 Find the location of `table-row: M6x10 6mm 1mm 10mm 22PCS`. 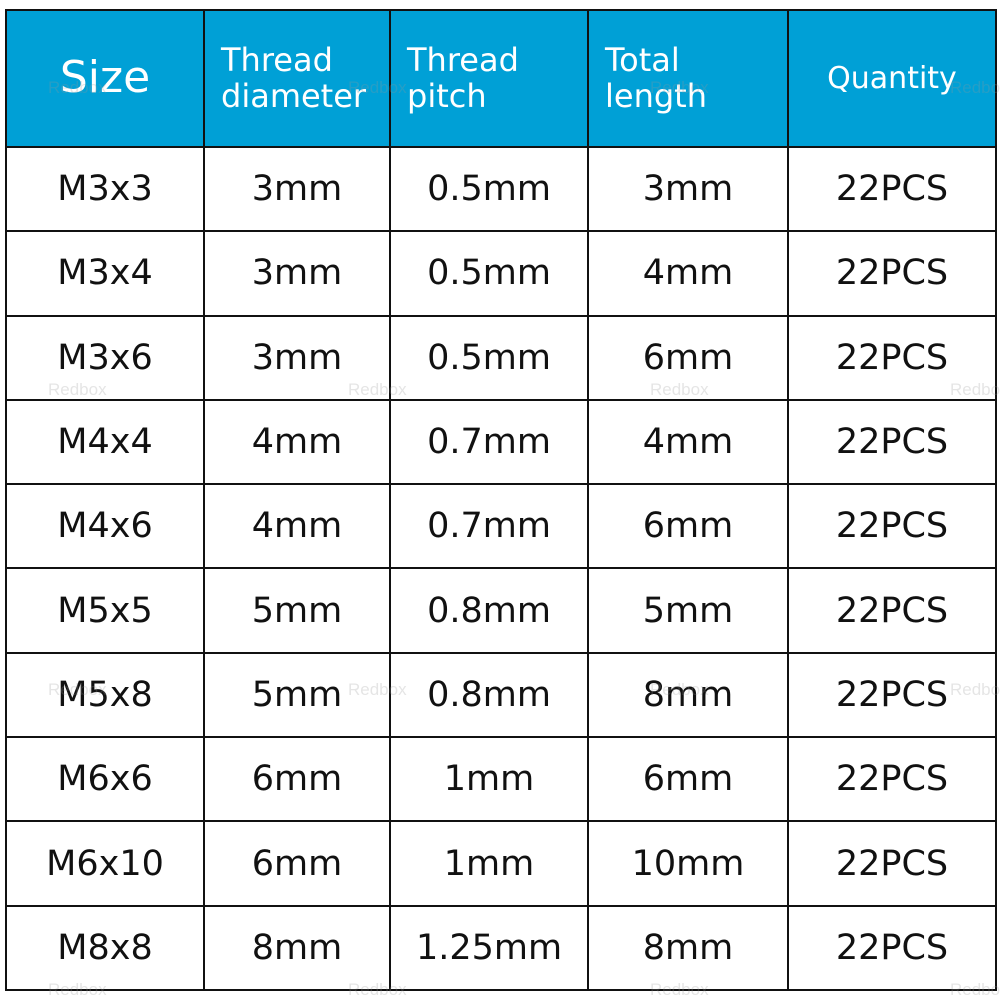

table-row: M6x10 6mm 1mm 10mm 22PCS is located at coordinates (501, 863).